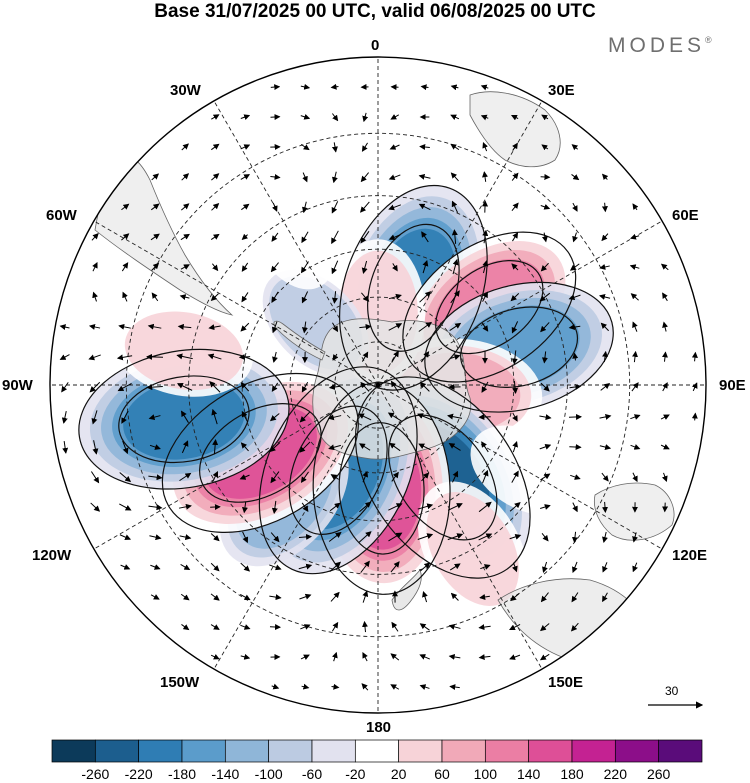  I want to click on colorbar-tick-label: 140, so click(528, 774).